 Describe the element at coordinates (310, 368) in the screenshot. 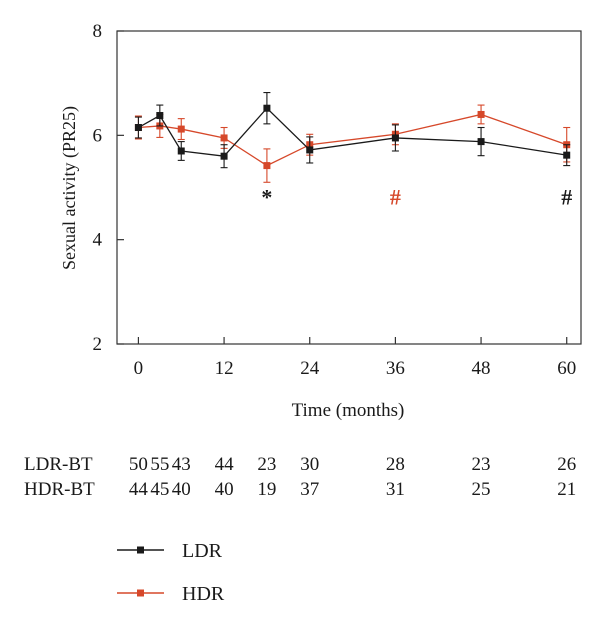

I see `x-tick-label: 24` at that location.